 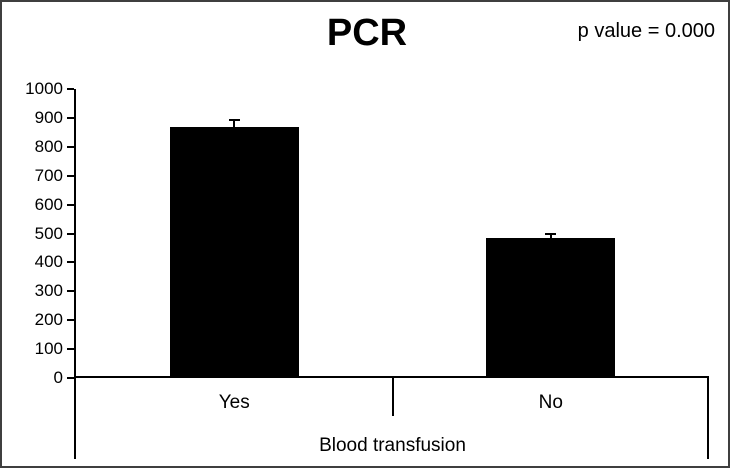 What do you see at coordinates (392, 397) in the screenshot?
I see `category-divider-line` at bounding box center [392, 397].